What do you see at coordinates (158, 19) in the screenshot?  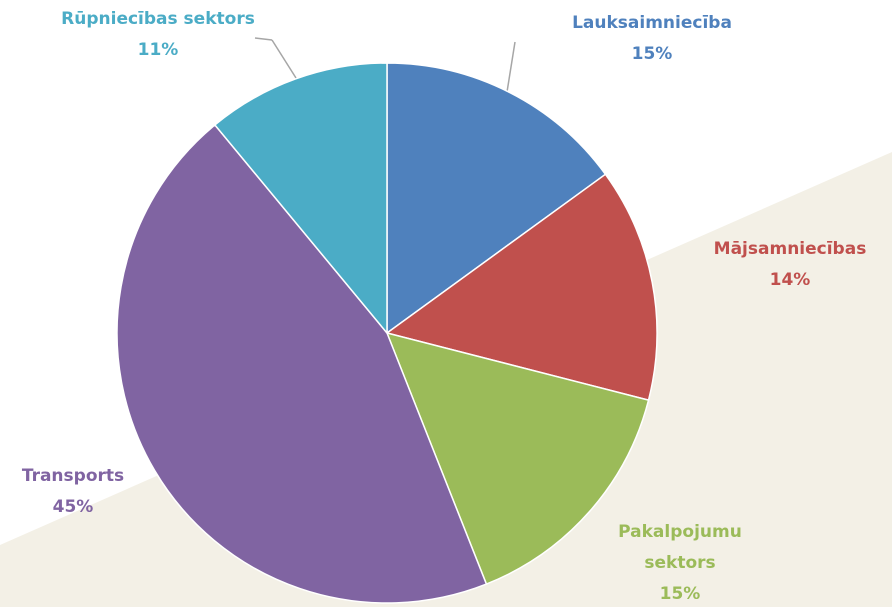 I see `category-label: Rūpniecības sektors` at bounding box center [158, 19].